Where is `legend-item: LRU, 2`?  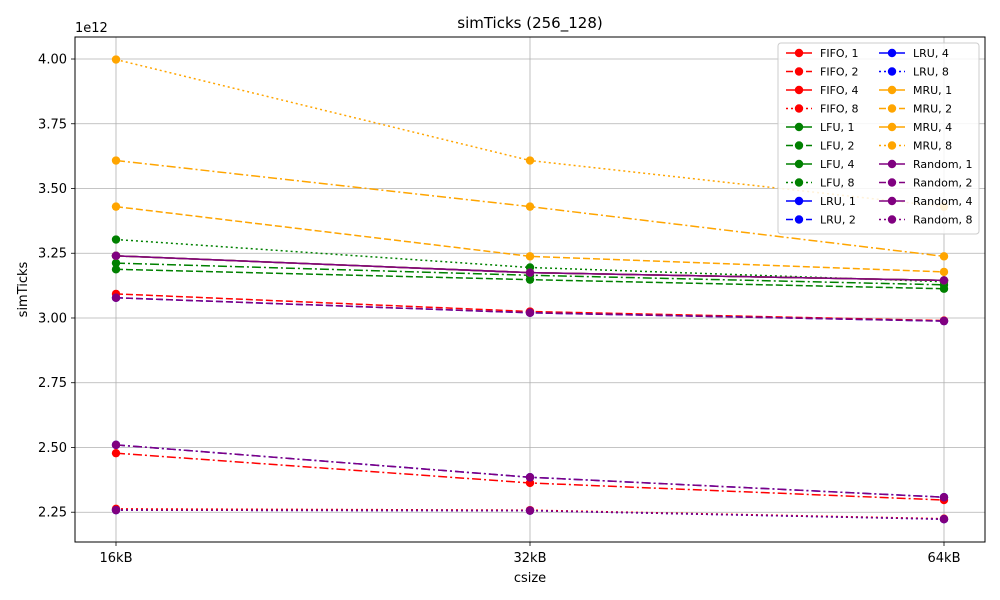 legend-item: LRU, 2 is located at coordinates (821, 220).